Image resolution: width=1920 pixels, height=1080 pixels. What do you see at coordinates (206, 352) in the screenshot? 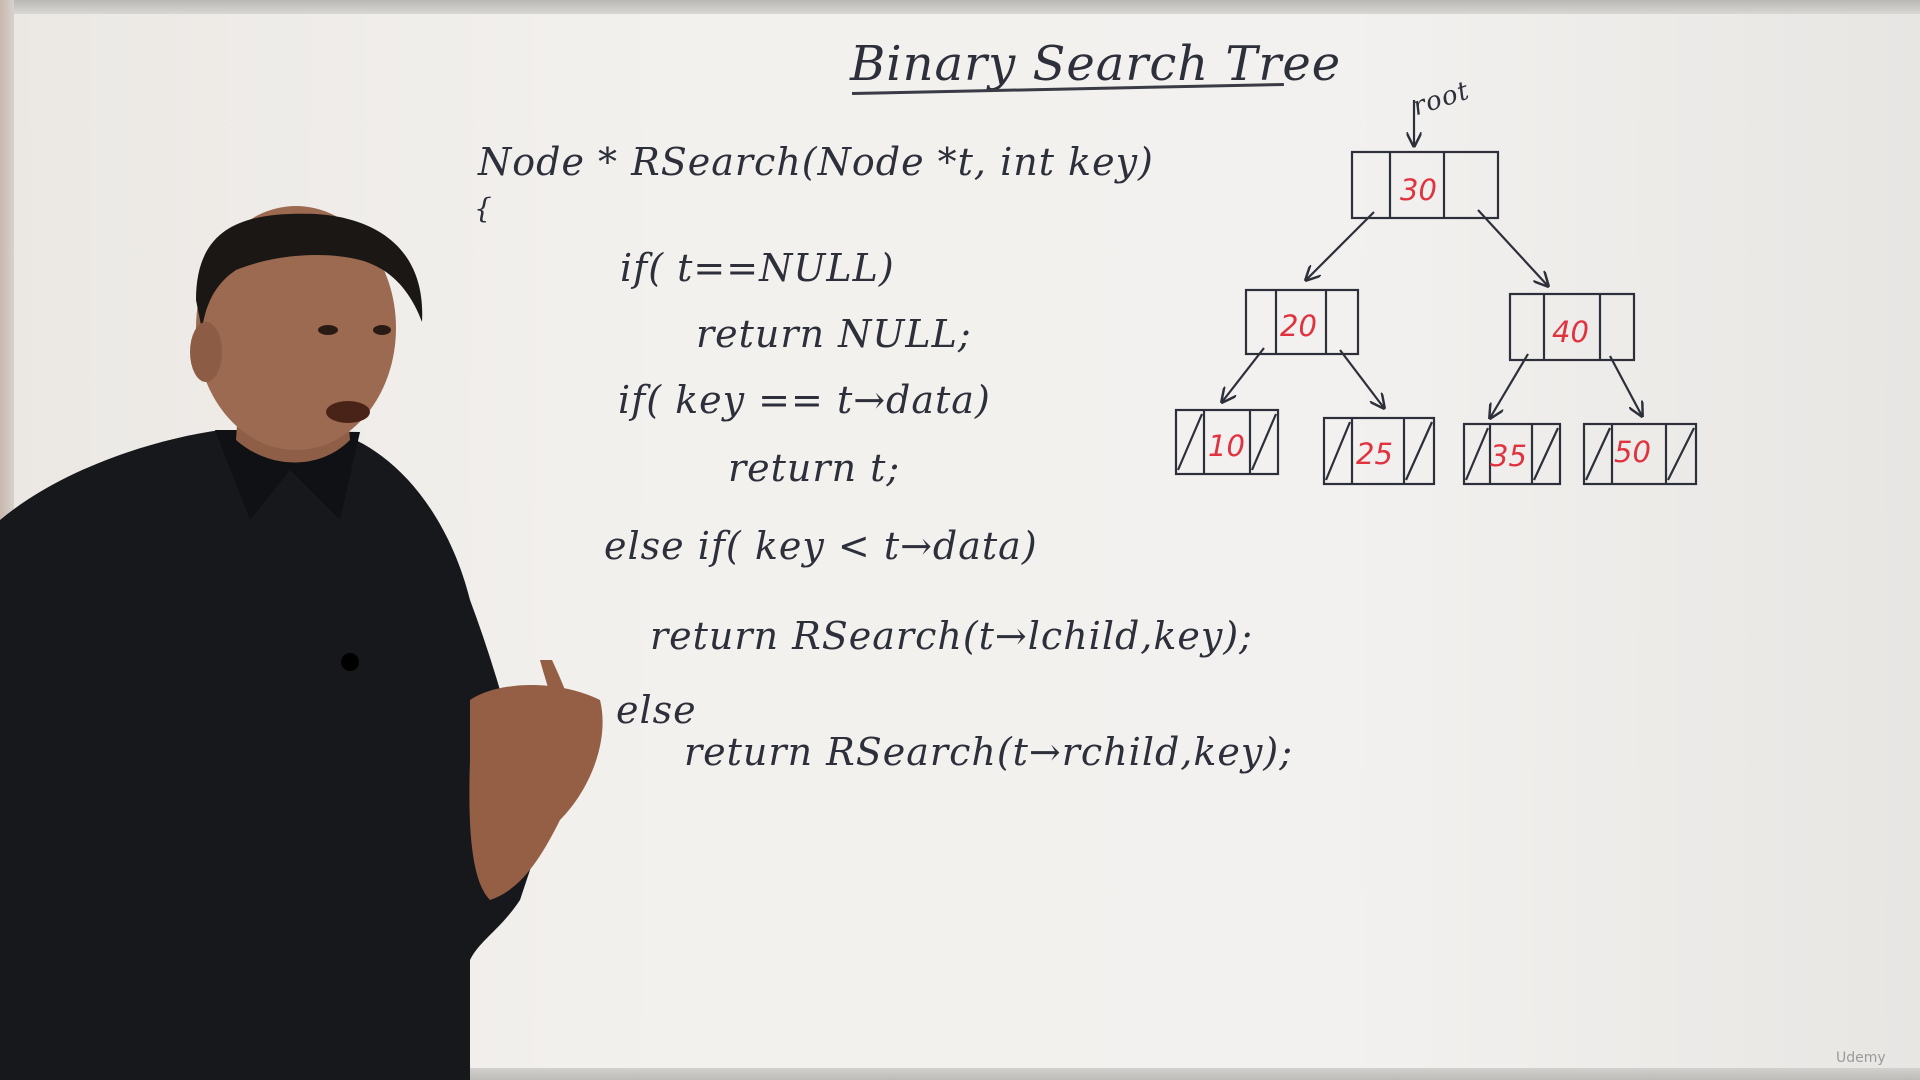
I see `ear` at bounding box center [206, 352].